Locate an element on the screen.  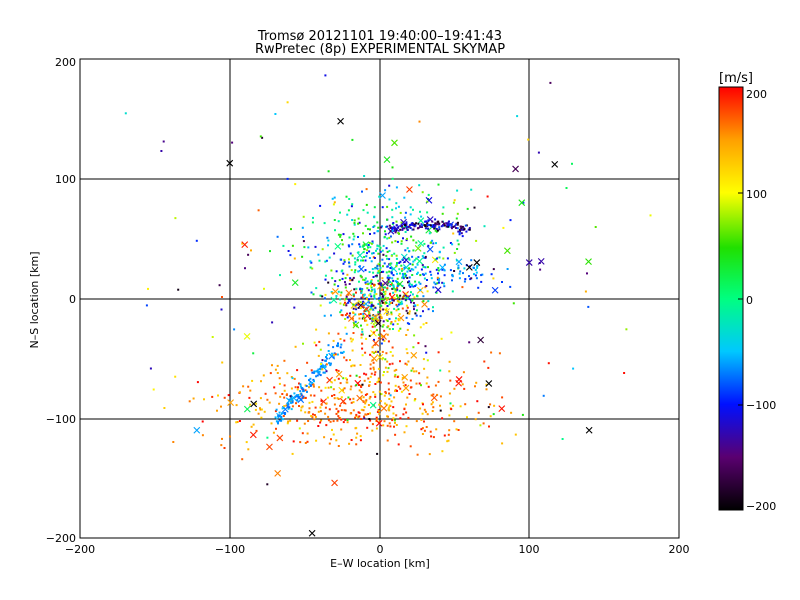
colorbar-tick-label: −200 is located at coordinates (761, 506).